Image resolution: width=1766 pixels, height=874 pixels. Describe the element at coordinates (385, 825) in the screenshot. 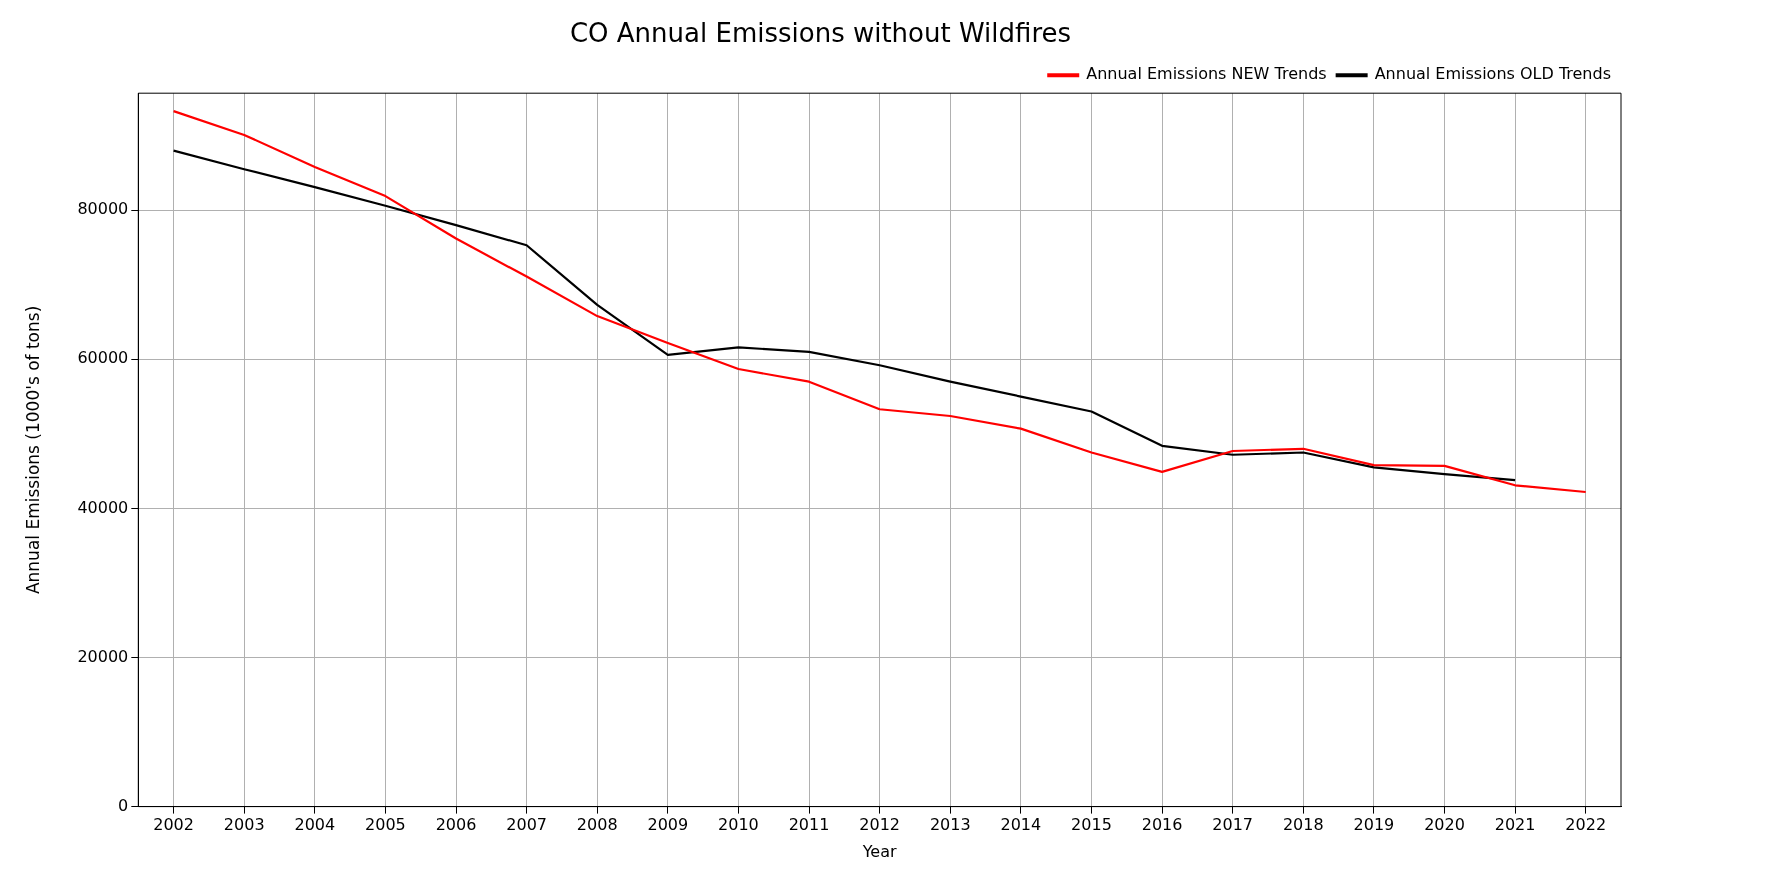

I see `x-tick-label: 2005` at that location.